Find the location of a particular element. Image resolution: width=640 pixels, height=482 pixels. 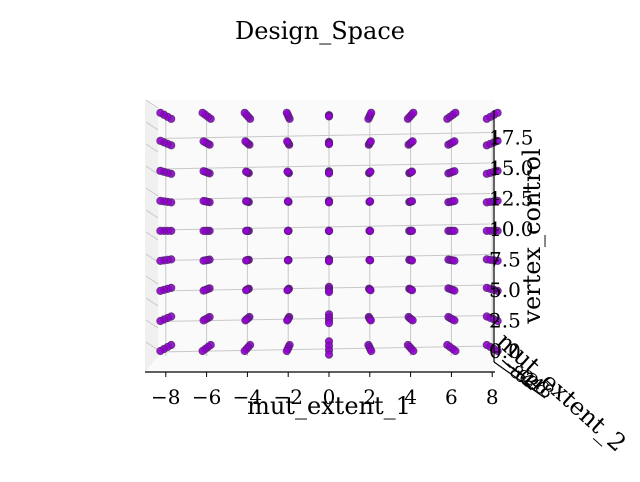

x-tick-label-5: 2 is located at coordinates (369, 397).